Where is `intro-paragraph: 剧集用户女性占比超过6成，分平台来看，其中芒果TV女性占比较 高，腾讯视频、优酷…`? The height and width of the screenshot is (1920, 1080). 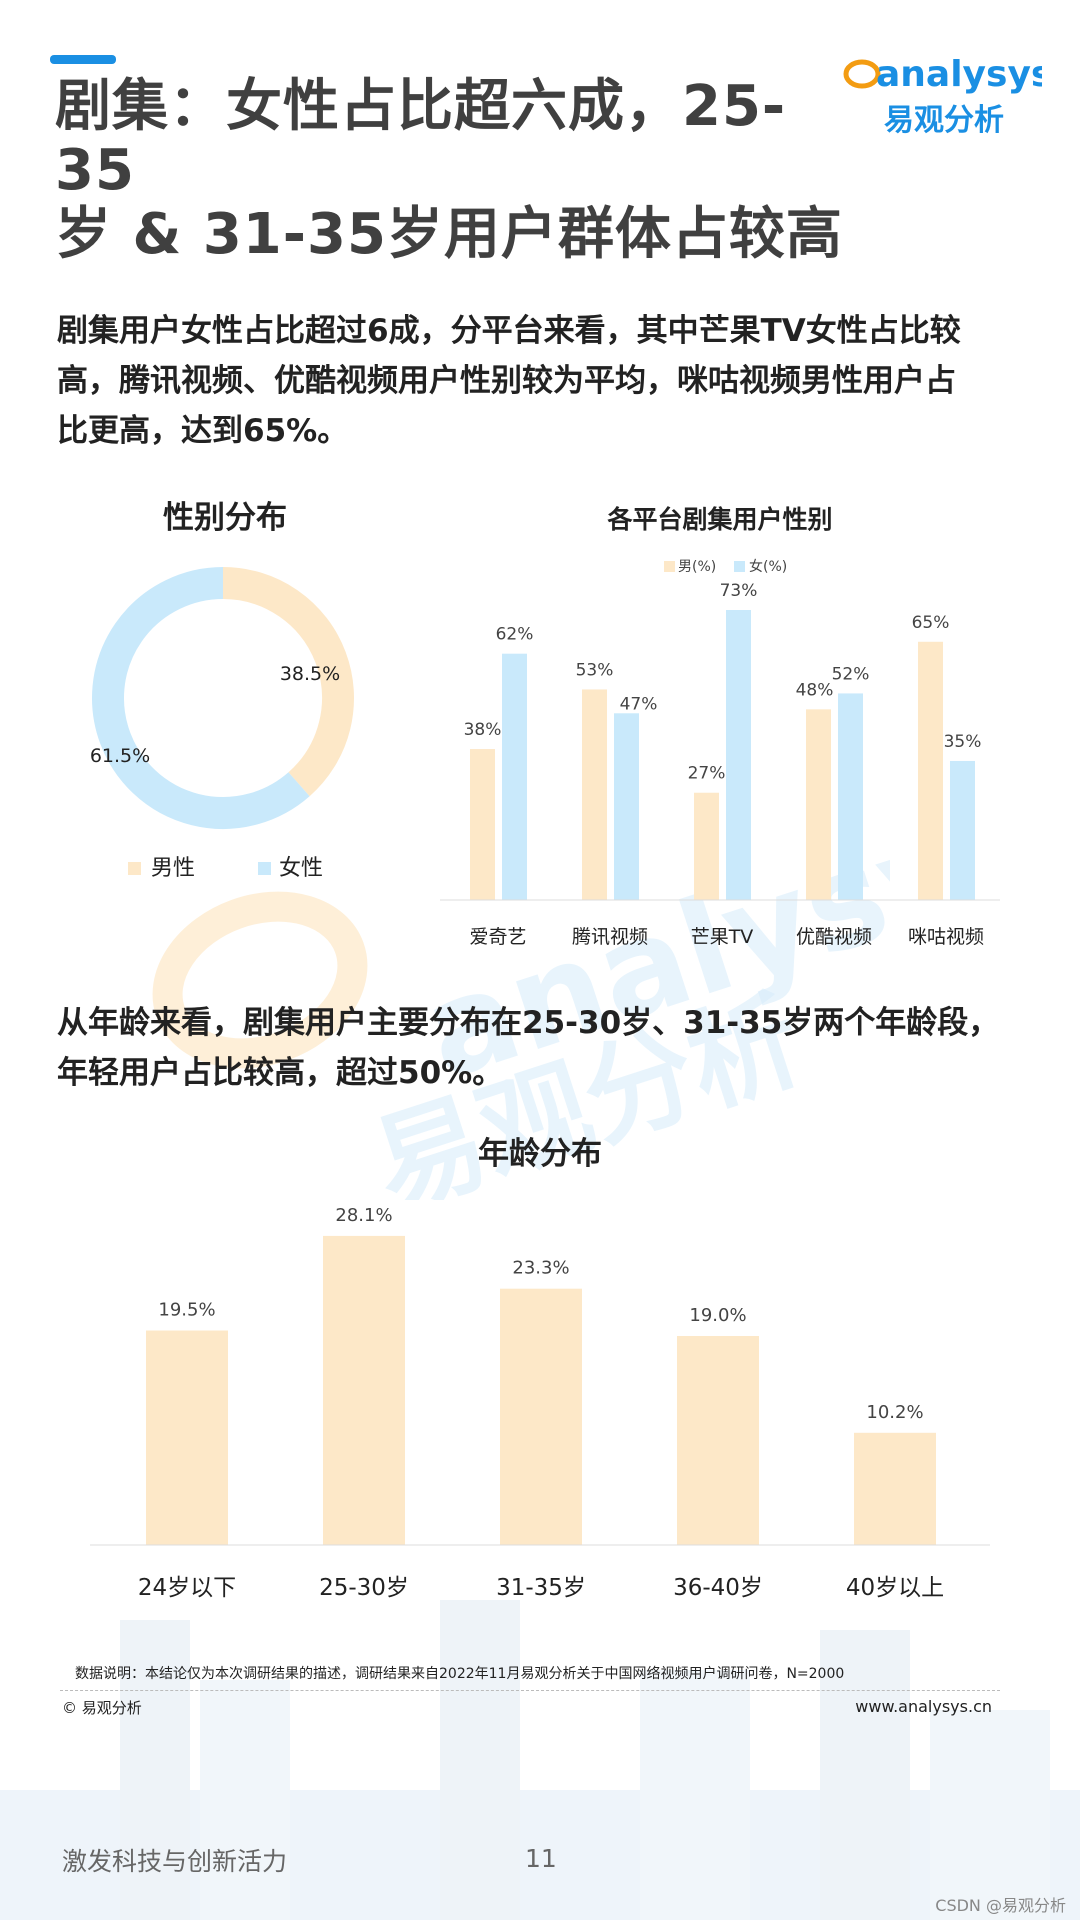
intro-paragraph: 剧集用户女性占比超过6成，分平台来看，其中芒果TV女性占比较 高，腾讯视频、优酷… is located at coordinates (542, 381).